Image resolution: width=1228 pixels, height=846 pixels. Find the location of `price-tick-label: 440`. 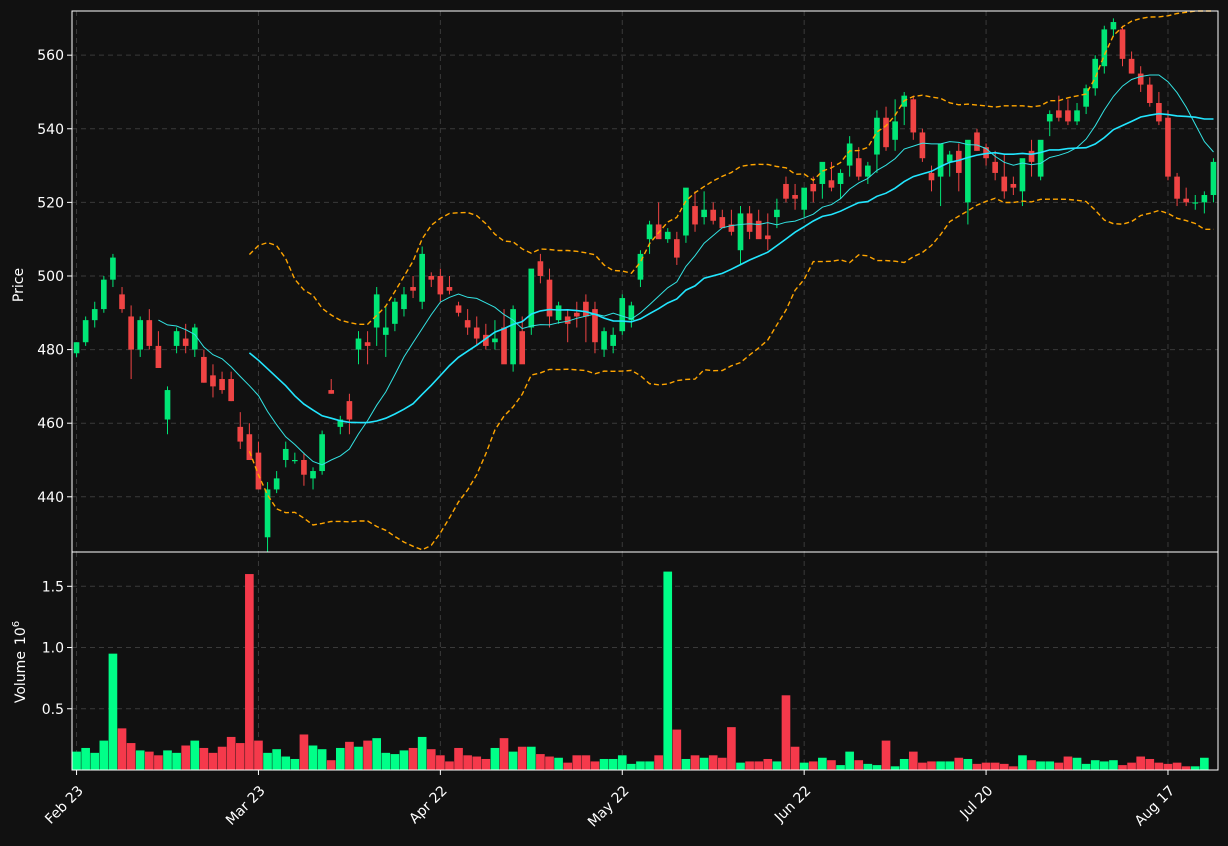

price-tick-label: 440 is located at coordinates (50, 498).